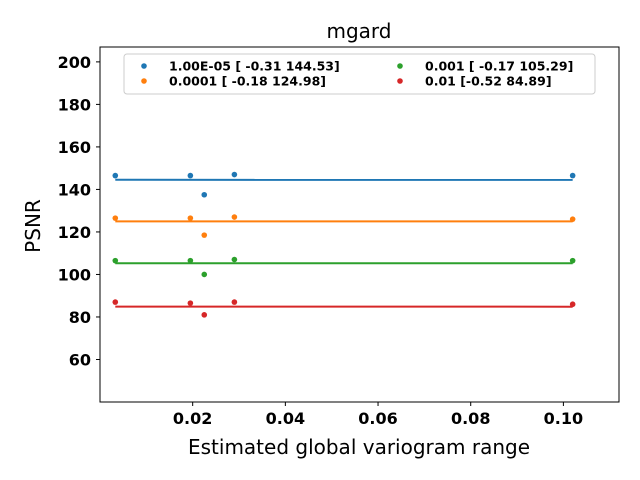  What do you see at coordinates (247, 81) in the screenshot?
I see `legend-label: 0.0001 [ -0.18 124.98]` at bounding box center [247, 81].